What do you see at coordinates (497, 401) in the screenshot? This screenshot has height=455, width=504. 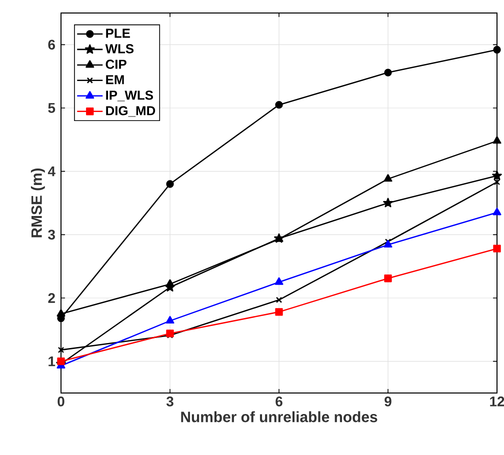 I see `x-tick-label: 12` at bounding box center [497, 401].